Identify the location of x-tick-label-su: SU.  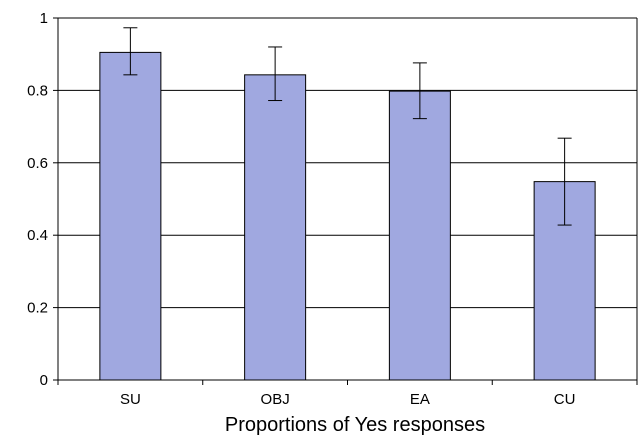
(130, 399).